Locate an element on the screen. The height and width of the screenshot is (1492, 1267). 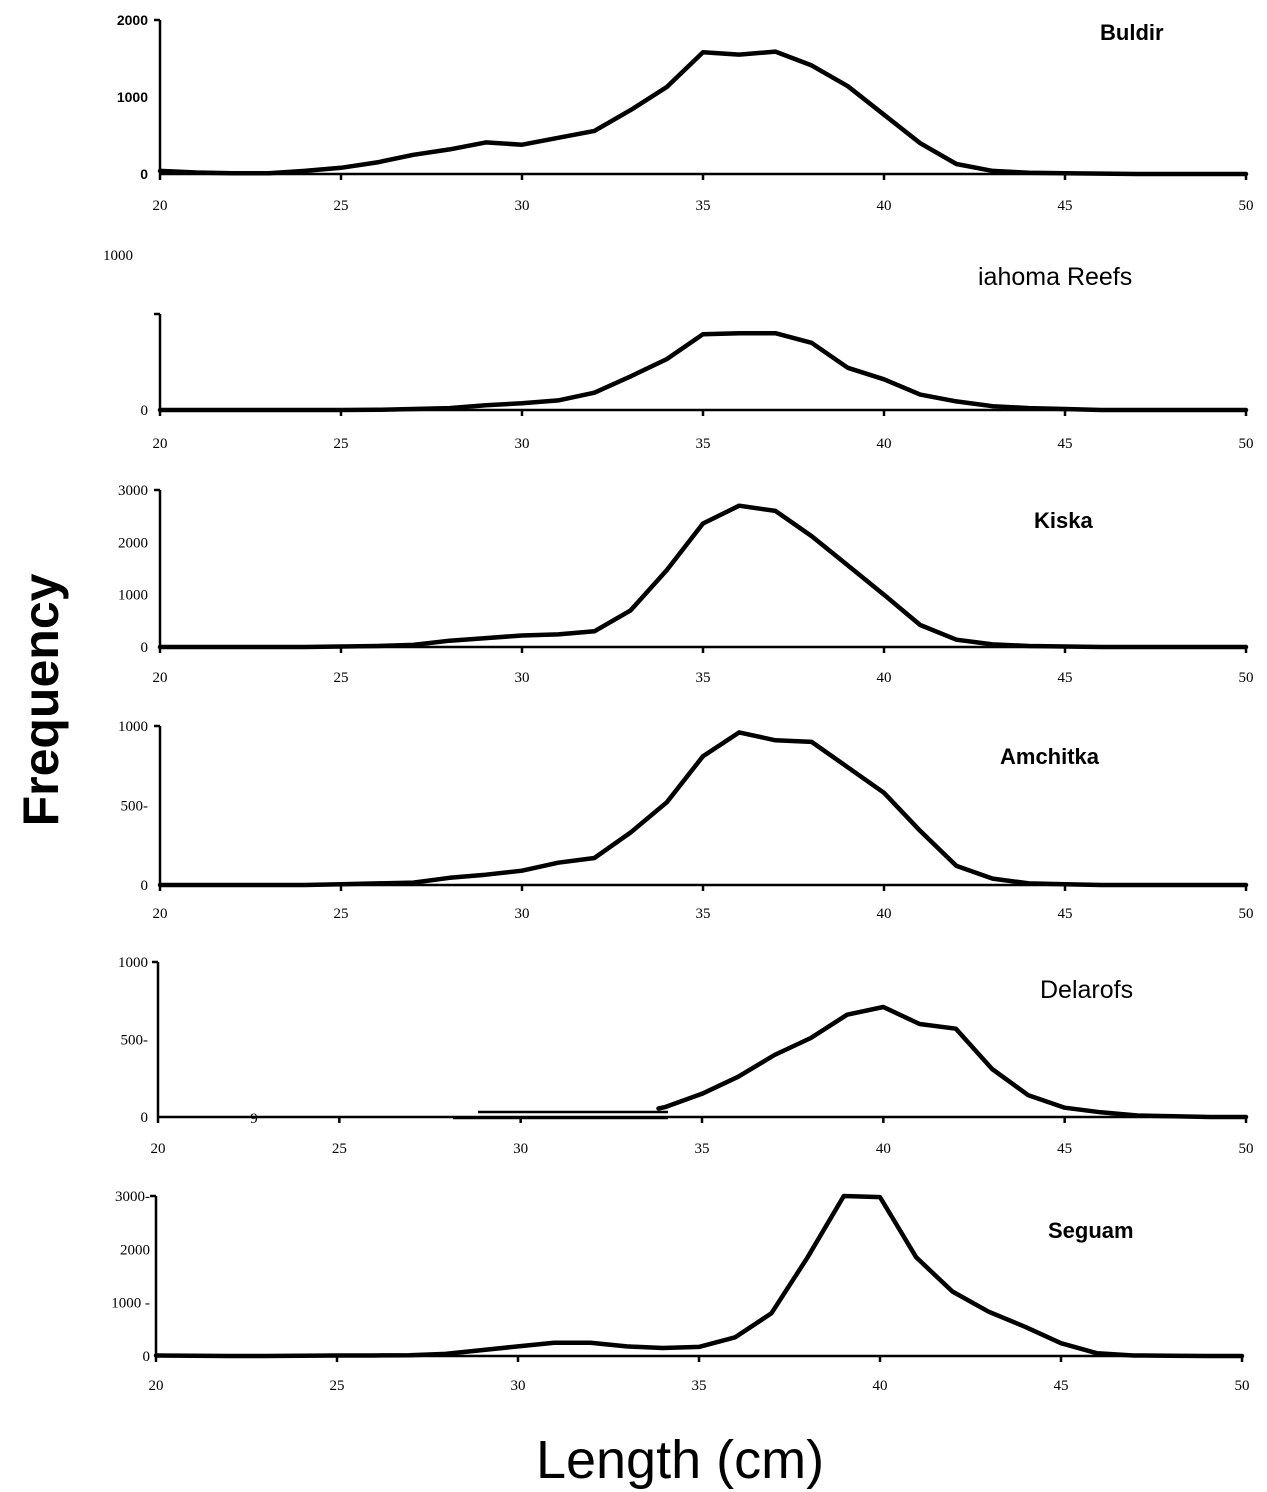
chart-panel-seguam: 20 25 30 35 40 45 50 0 1000 - 2000 3000- Seguam is located at coordinates (680, 1291).